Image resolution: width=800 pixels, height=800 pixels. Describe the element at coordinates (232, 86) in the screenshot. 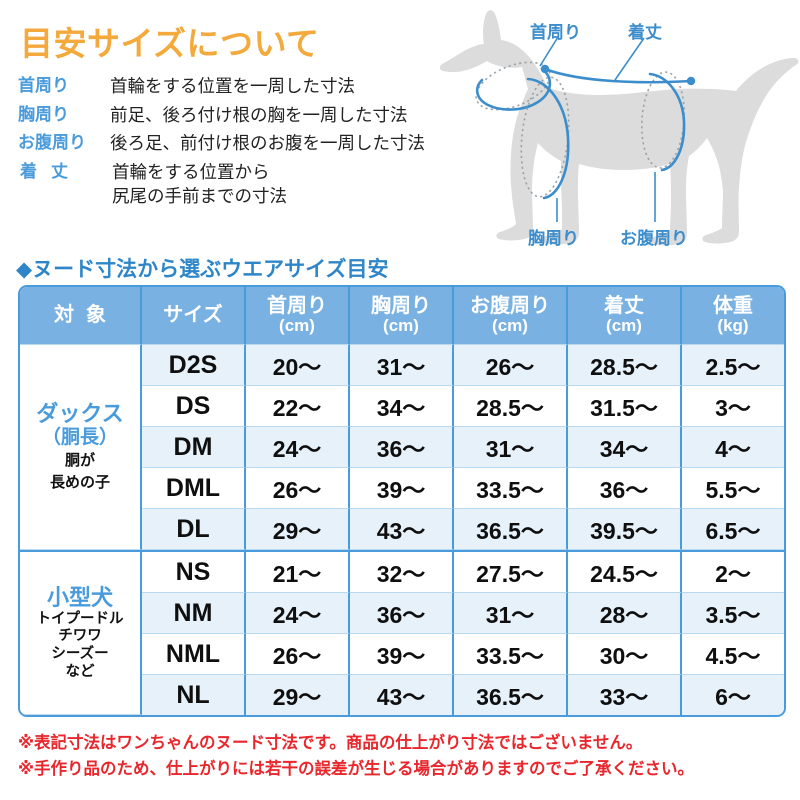

I see `legend-desc-neck: 首輪をする位置を一周した寸法` at that location.